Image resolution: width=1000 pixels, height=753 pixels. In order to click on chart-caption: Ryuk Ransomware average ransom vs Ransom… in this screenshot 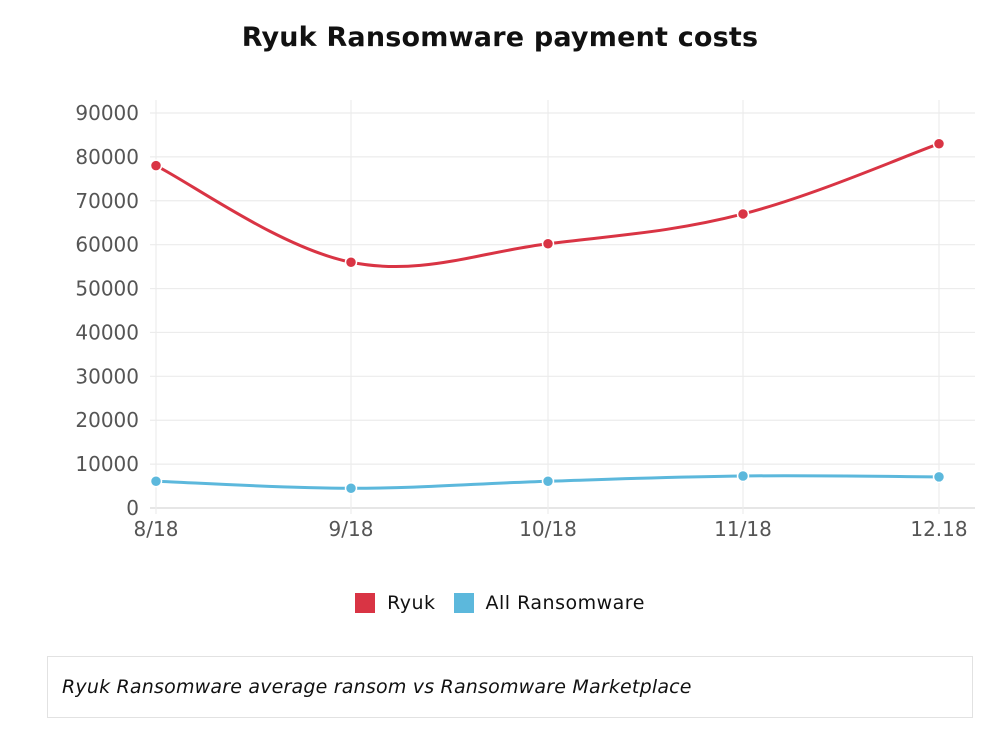, I will do `click(510, 687)`.